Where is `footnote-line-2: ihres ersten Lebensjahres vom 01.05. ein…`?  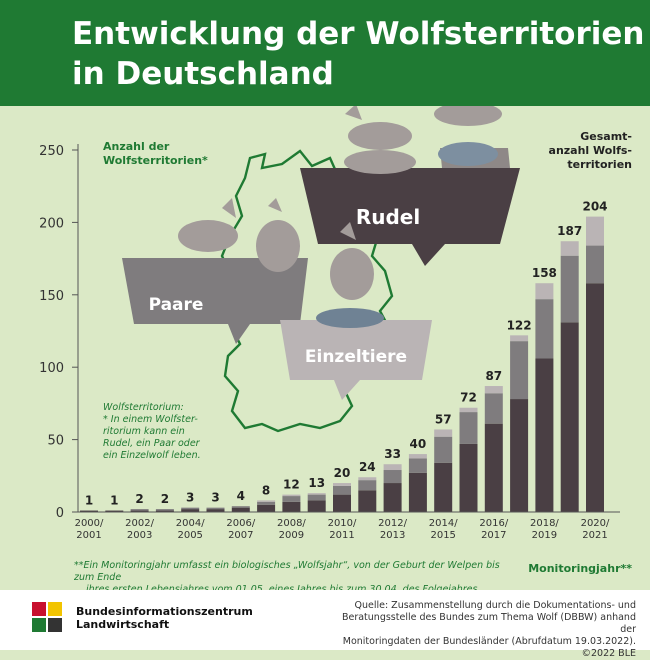 footnote-line-2: ihres ersten Lebensjahres vom 01.05. ein… is located at coordinates (289, 590).